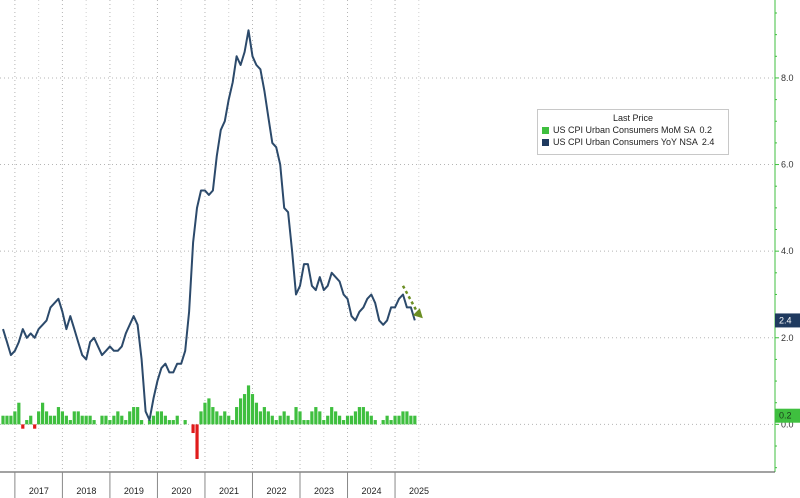 The height and width of the screenshot is (498, 800). I want to click on arrow-shaft, so click(410, 299).